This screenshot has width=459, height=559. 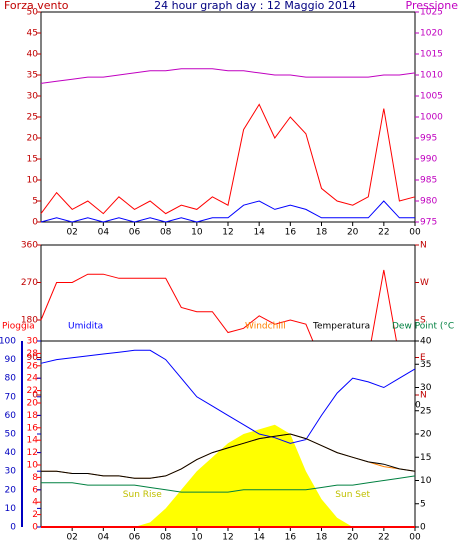 I want to click on y3-tick-label: 10, so click(x=11, y=509).